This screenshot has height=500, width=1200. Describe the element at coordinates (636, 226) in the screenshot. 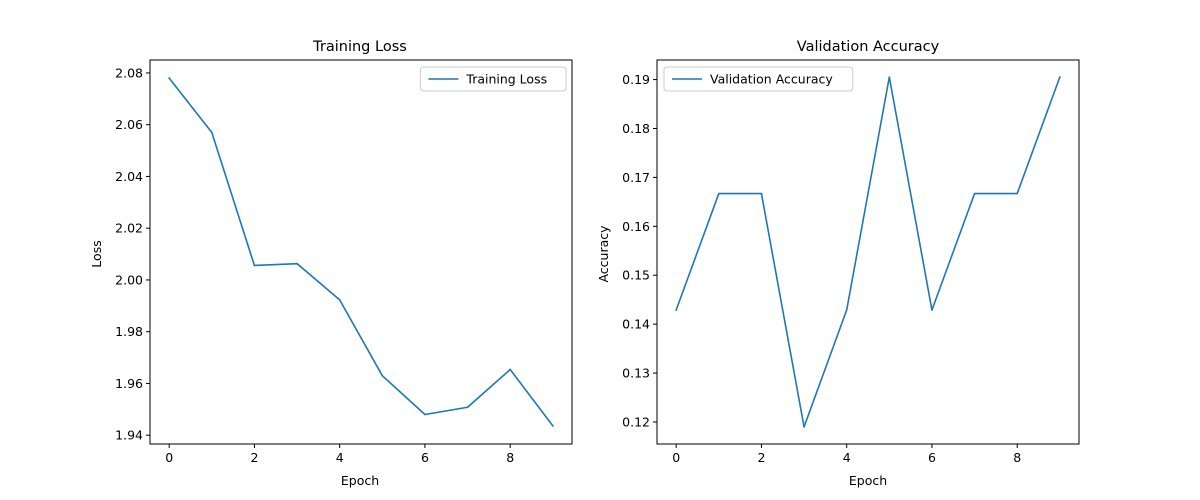

I see `y-tick-label: 0.16` at that location.